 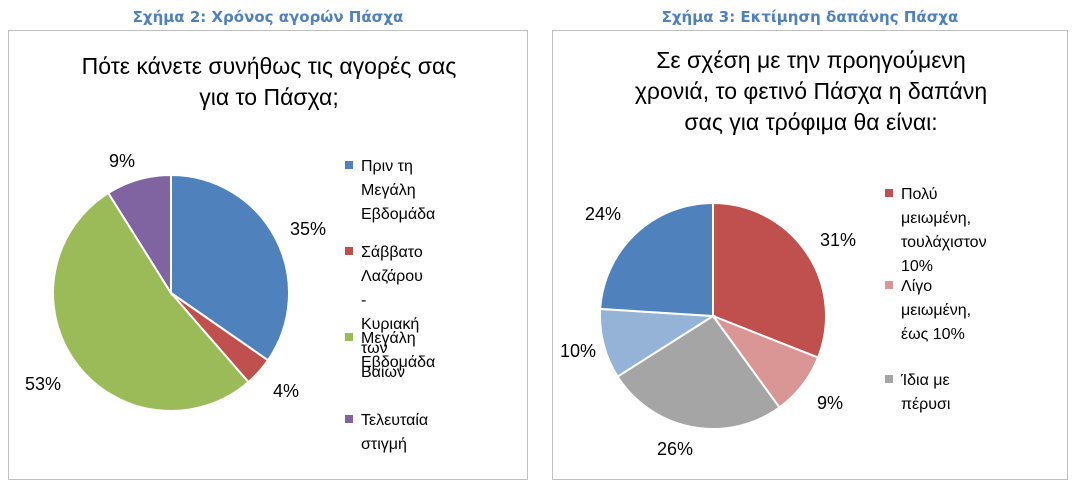 What do you see at coordinates (398, 190) in the screenshot?
I see `legend-label: Πριν τη Μεγάλη Εβδομάδα` at bounding box center [398, 190].